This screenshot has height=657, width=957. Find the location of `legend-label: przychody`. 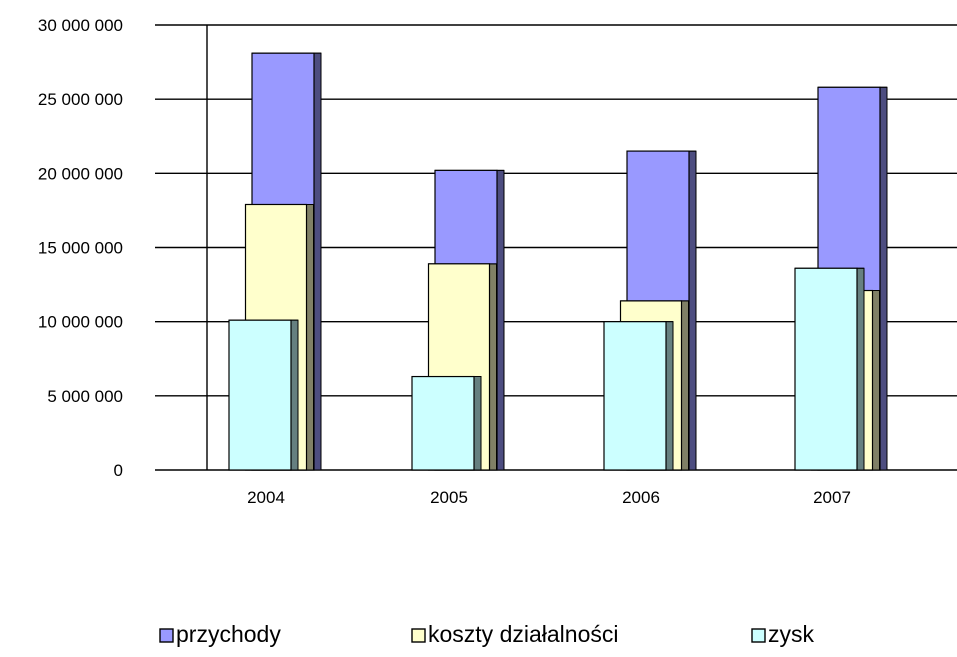

legend-label: przychody is located at coordinates (228, 634).